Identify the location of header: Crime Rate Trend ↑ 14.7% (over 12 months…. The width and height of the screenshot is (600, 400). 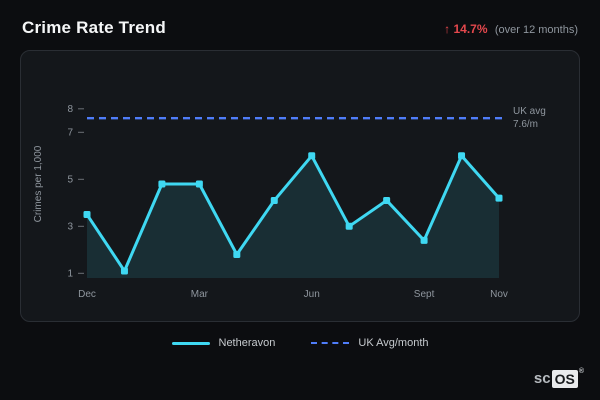
(300, 25).